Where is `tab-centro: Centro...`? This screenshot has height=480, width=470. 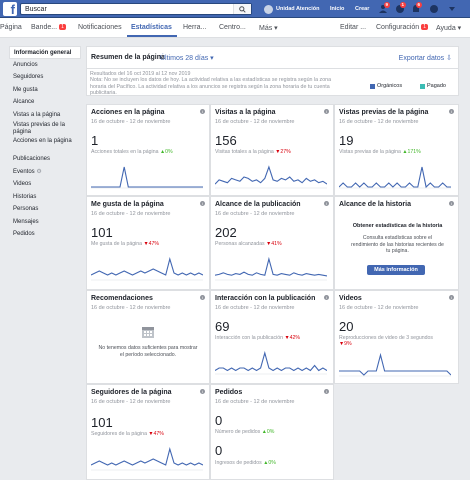 tab-centro: Centro... is located at coordinates (232, 27).